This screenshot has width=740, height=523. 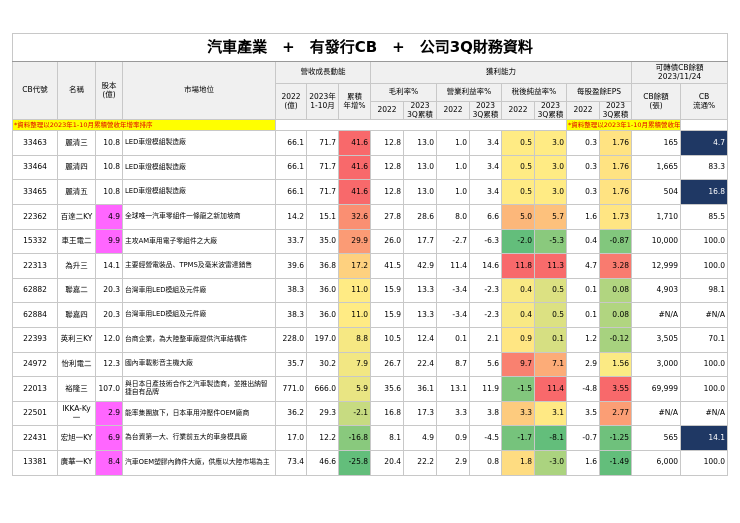 I want to click on header-cell: 市場地位, so click(x=199, y=90).